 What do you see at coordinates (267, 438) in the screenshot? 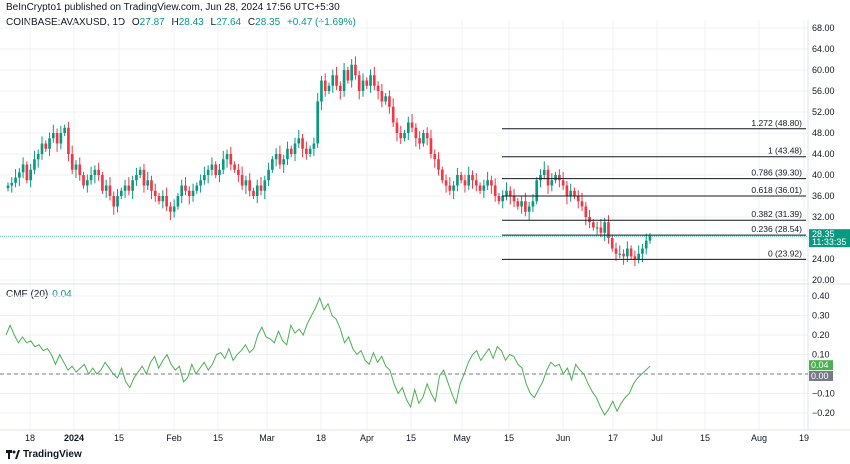
I see `time-tick-label: Mar` at bounding box center [267, 438].